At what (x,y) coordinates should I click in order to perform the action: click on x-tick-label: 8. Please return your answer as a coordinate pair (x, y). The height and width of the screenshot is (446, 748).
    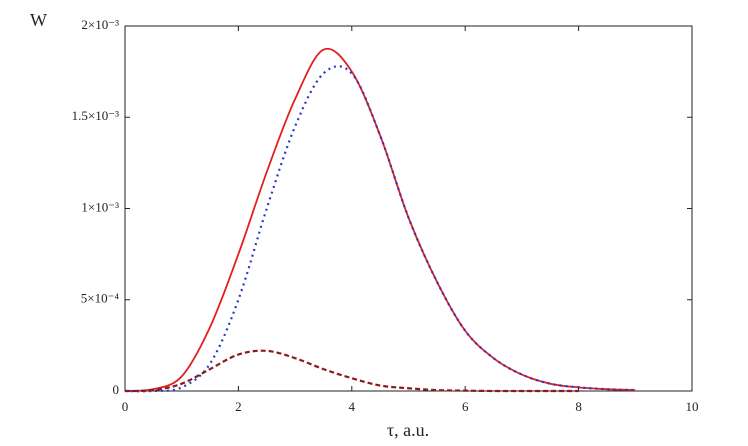
    Looking at the image, I should click on (578, 406).